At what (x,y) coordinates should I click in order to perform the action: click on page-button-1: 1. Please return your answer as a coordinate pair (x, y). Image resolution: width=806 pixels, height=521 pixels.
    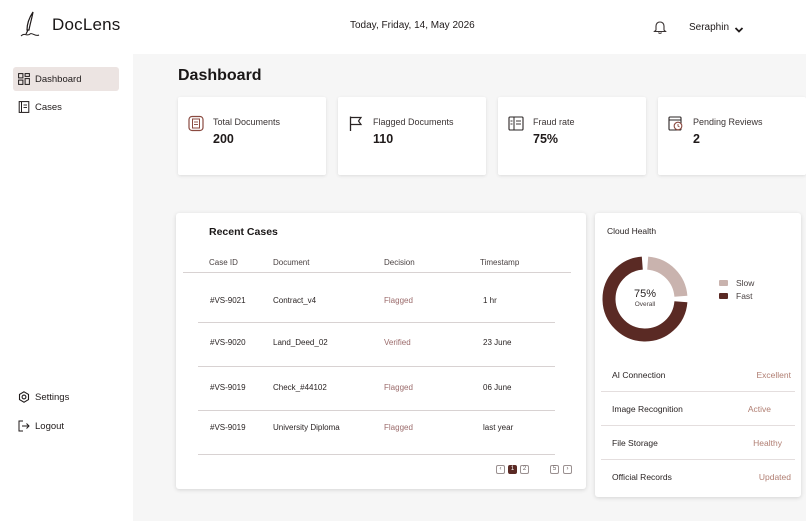
    Looking at the image, I should click on (512, 469).